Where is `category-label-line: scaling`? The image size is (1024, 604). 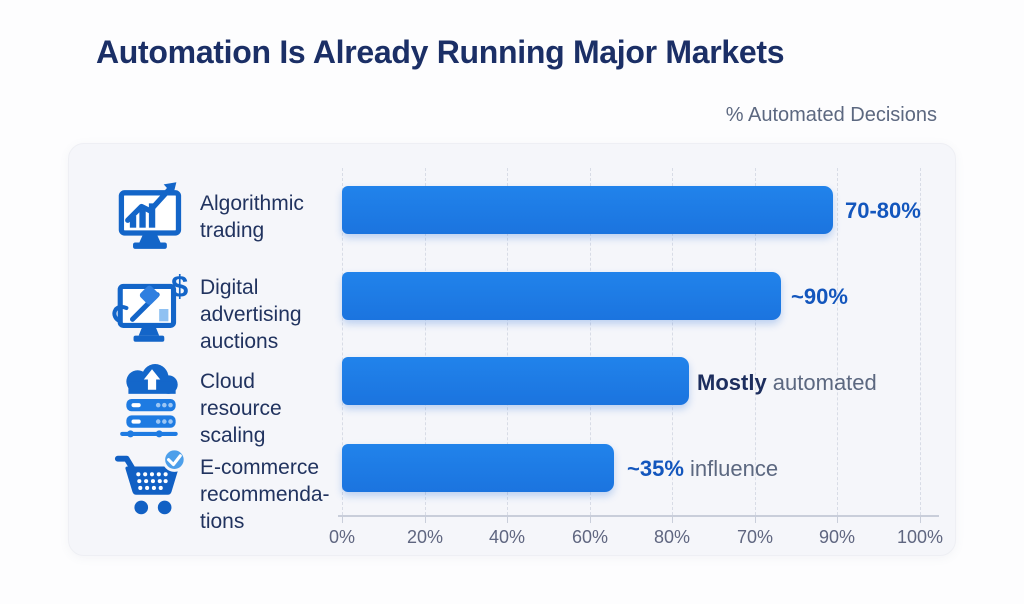 category-label-line: scaling is located at coordinates (233, 435).